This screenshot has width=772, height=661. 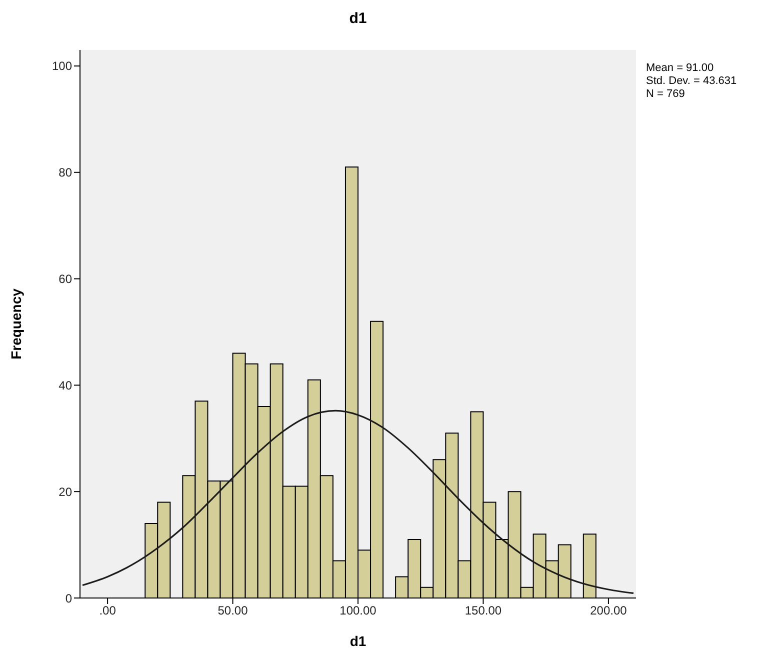 What do you see at coordinates (65, 385) in the screenshot?
I see `y-tick-label: 40` at bounding box center [65, 385].